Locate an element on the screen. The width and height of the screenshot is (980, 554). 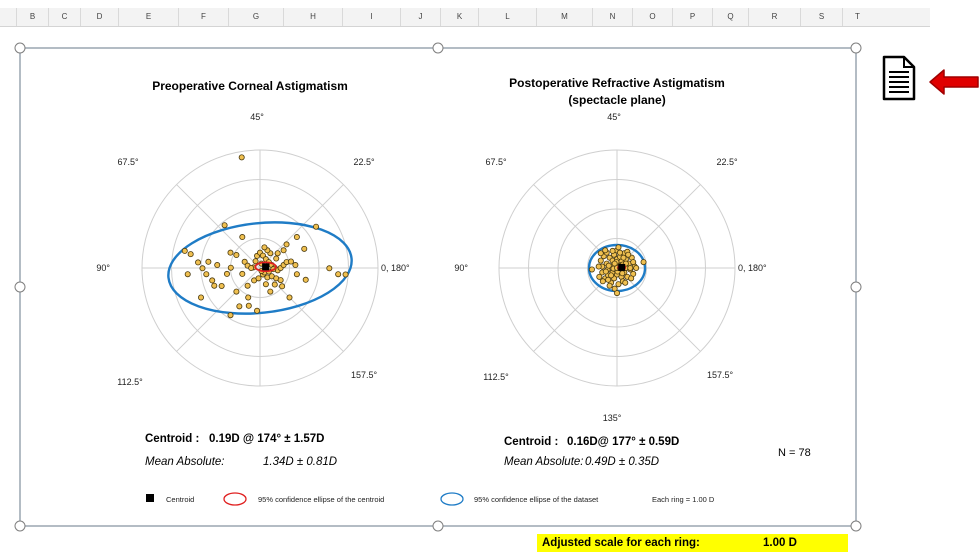
adjusted-scale-box: Adjusted scale for each ring: 1.00 D is located at coordinates (692, 543).